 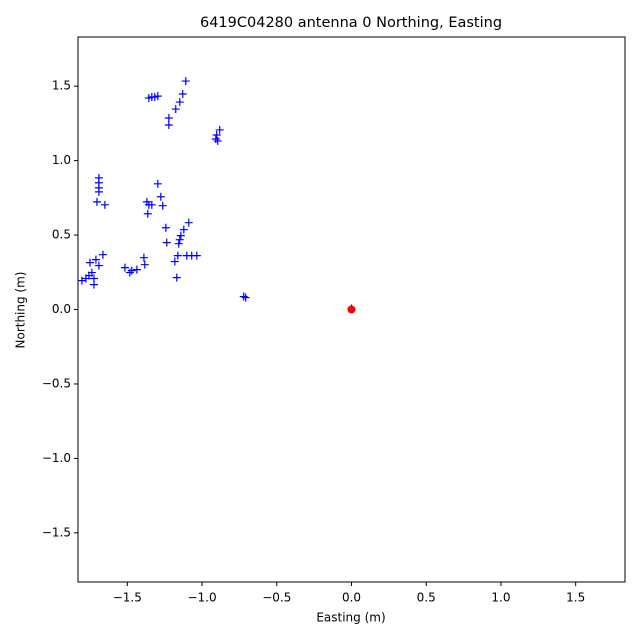 I want to click on x-tick-label: 0.5, so click(x=426, y=598).